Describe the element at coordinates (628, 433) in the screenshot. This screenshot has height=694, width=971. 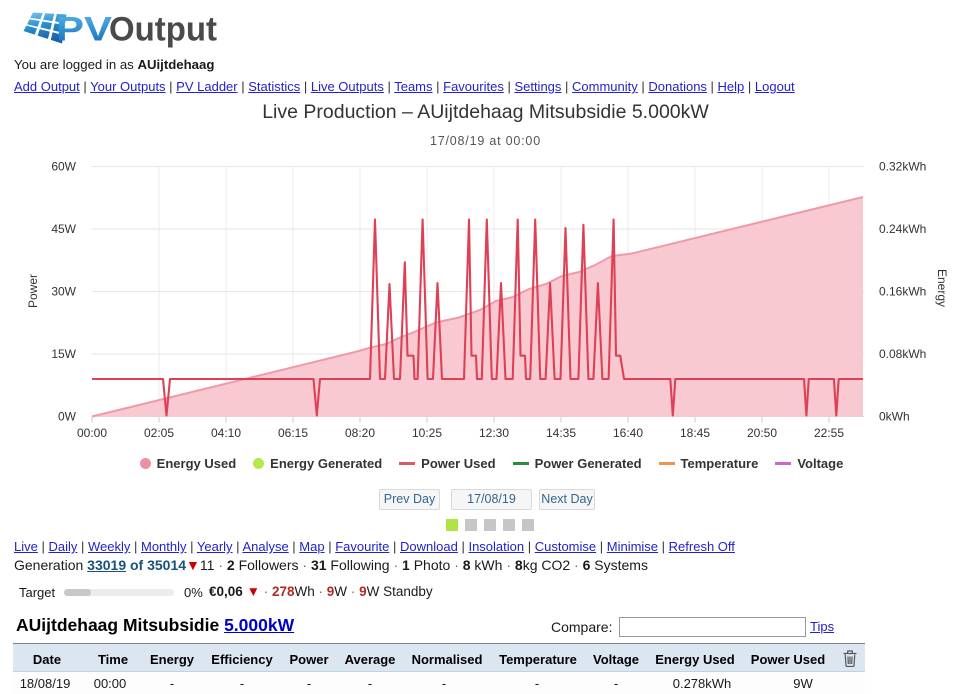
I see `svg-text: 16:40` at that location.